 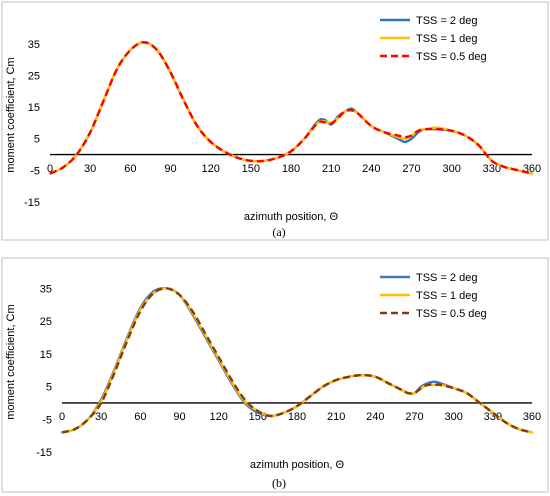 I want to click on x-tick-label: 360, so click(x=532, y=417).